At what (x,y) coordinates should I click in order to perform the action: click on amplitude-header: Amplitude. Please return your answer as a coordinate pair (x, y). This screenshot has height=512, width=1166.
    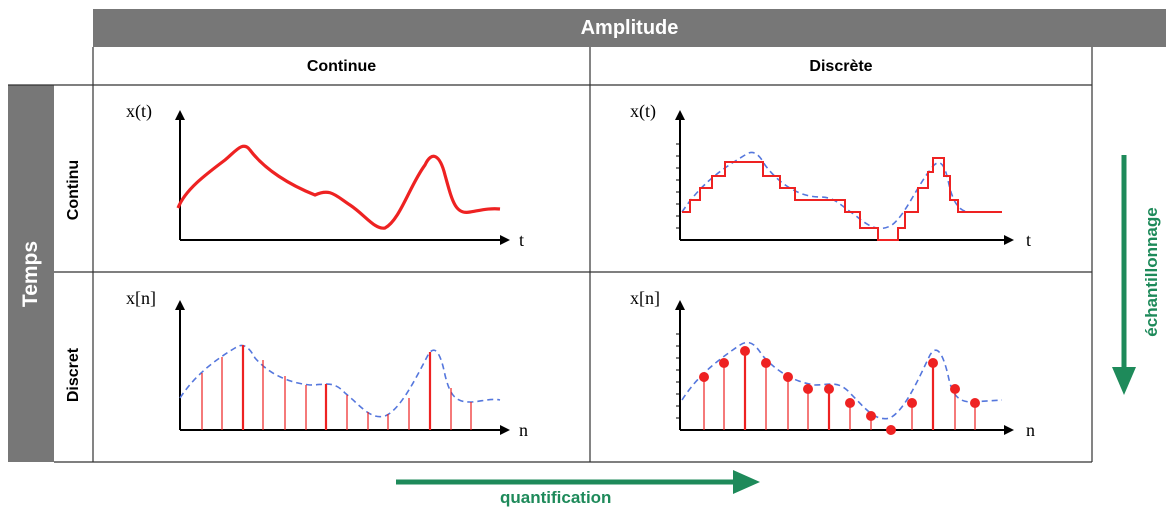
    Looking at the image, I should click on (629, 28).